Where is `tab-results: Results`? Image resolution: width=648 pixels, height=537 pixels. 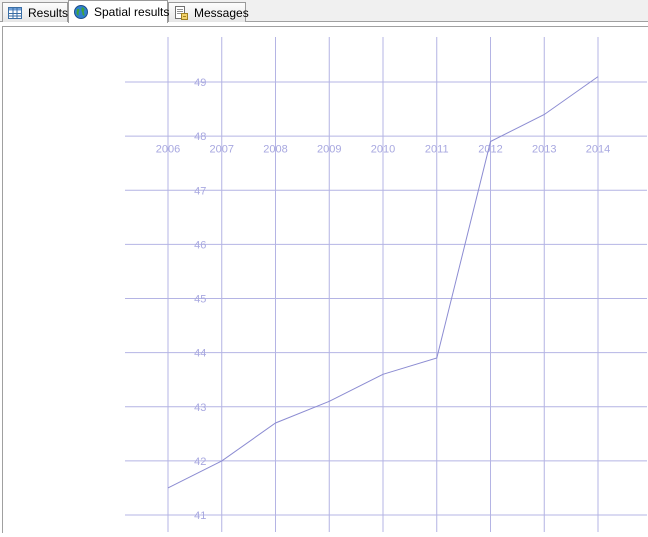 tab-results: Results is located at coordinates (35, 12).